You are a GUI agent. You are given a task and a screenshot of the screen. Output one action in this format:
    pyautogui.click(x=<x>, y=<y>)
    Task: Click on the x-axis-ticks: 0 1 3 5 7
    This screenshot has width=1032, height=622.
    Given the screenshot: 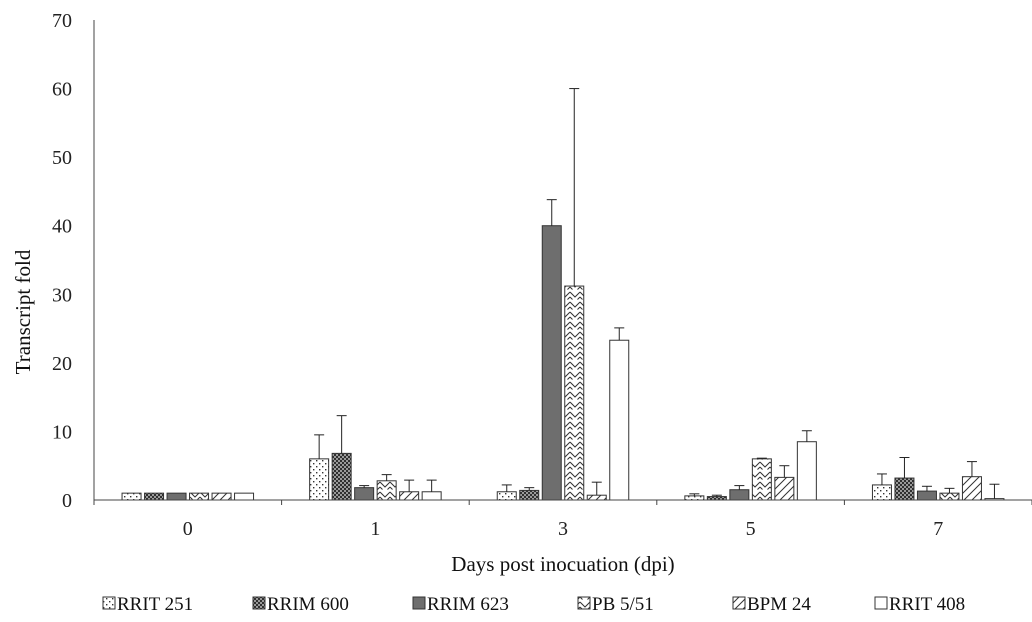 What is the action you would take?
    pyautogui.click(x=562, y=520)
    